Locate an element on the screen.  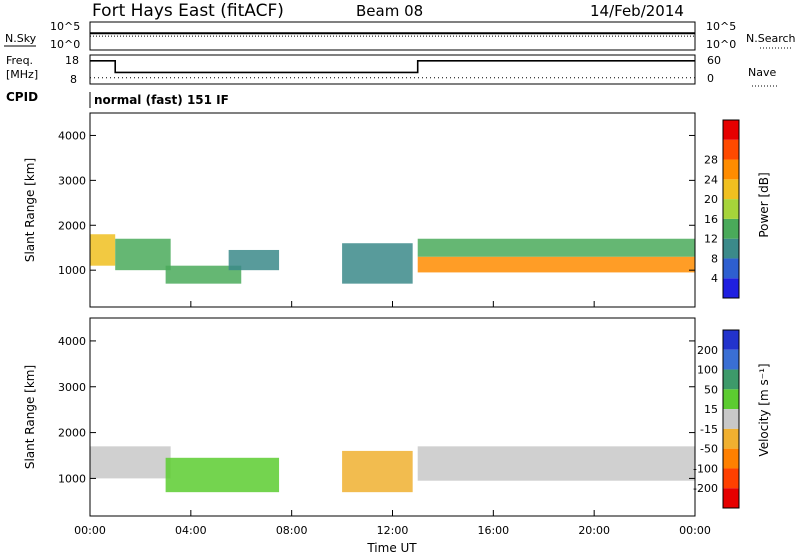
nave-label: Nave is located at coordinates (762, 72).